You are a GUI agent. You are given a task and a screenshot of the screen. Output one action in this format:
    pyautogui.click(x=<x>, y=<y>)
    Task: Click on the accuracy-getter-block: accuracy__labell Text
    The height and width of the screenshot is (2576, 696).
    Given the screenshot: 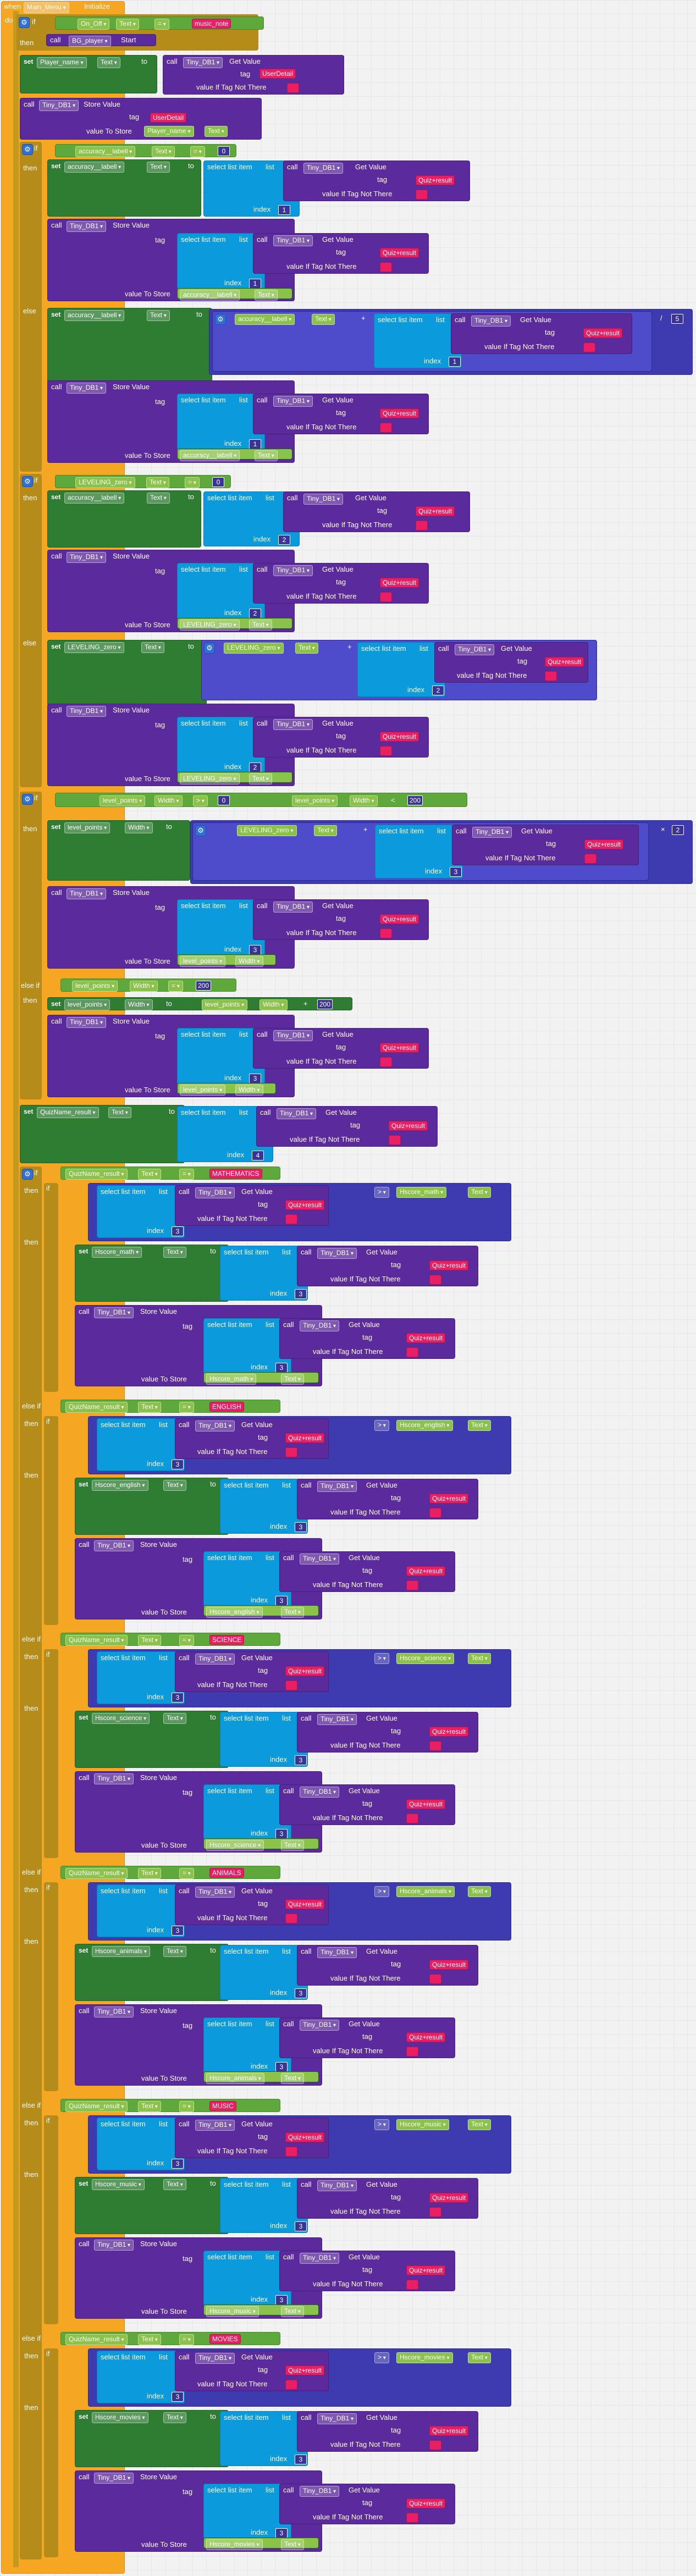 What is the action you would take?
    pyautogui.click(x=234, y=294)
    